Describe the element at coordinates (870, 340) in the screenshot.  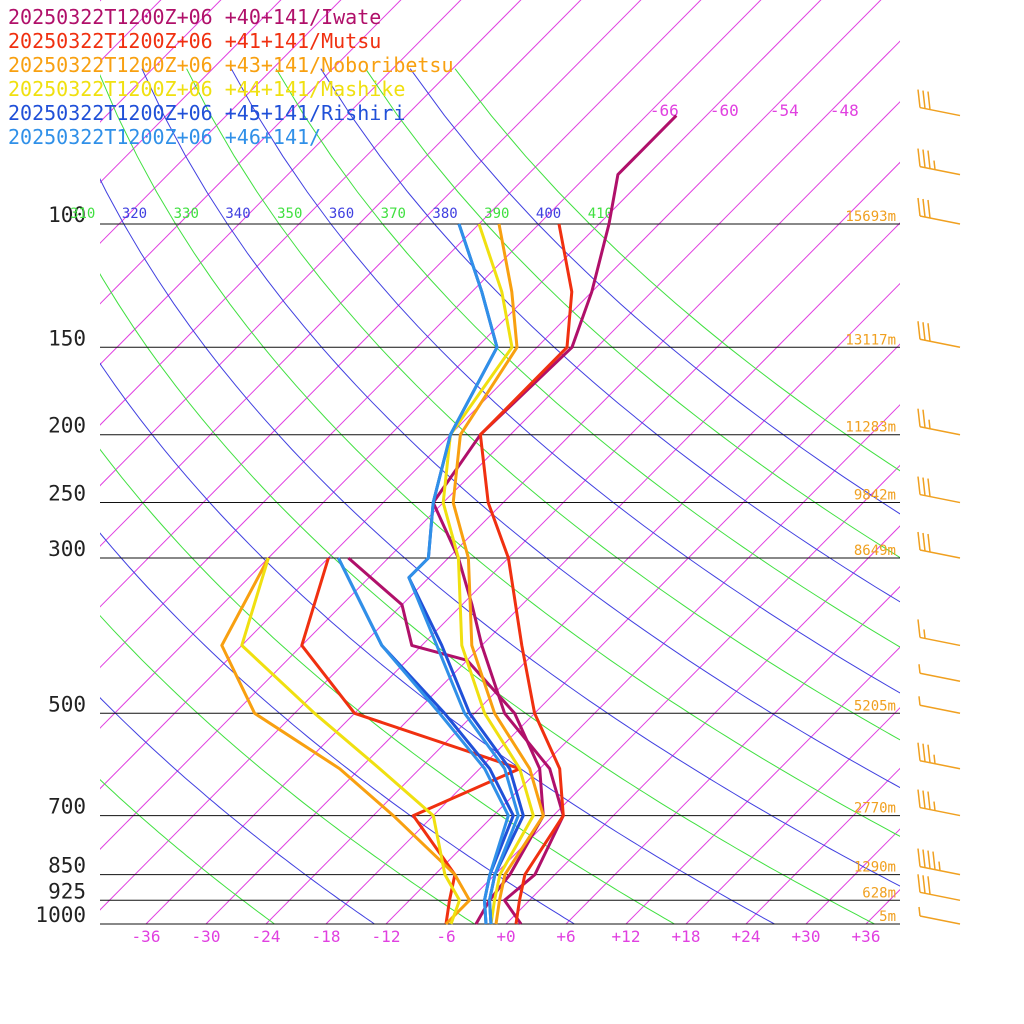
I see `altitude-label-150: 13117m` at that location.